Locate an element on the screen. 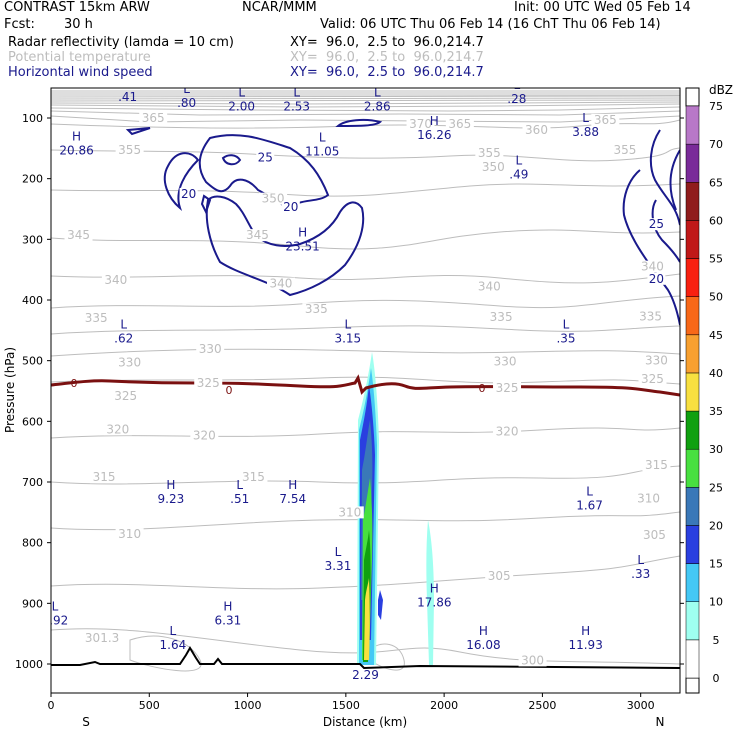  theta-label: 301.3 is located at coordinates (102, 638).